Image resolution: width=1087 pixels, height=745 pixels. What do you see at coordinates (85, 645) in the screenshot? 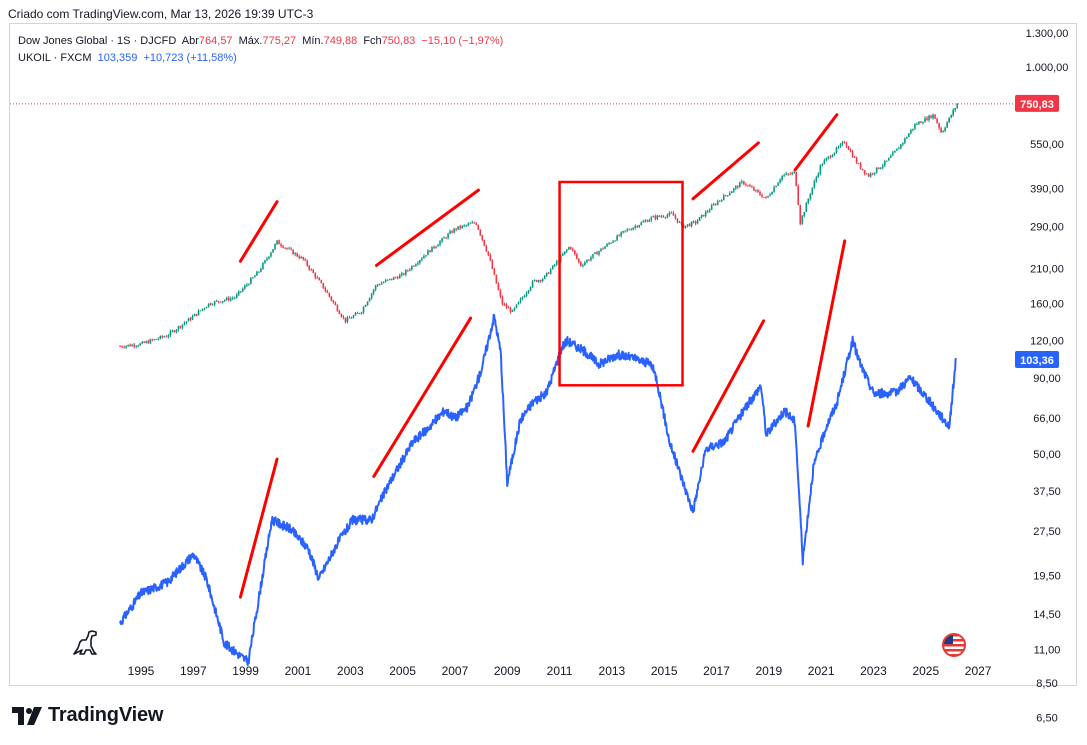
I see `dinosaur-icon` at bounding box center [85, 645].